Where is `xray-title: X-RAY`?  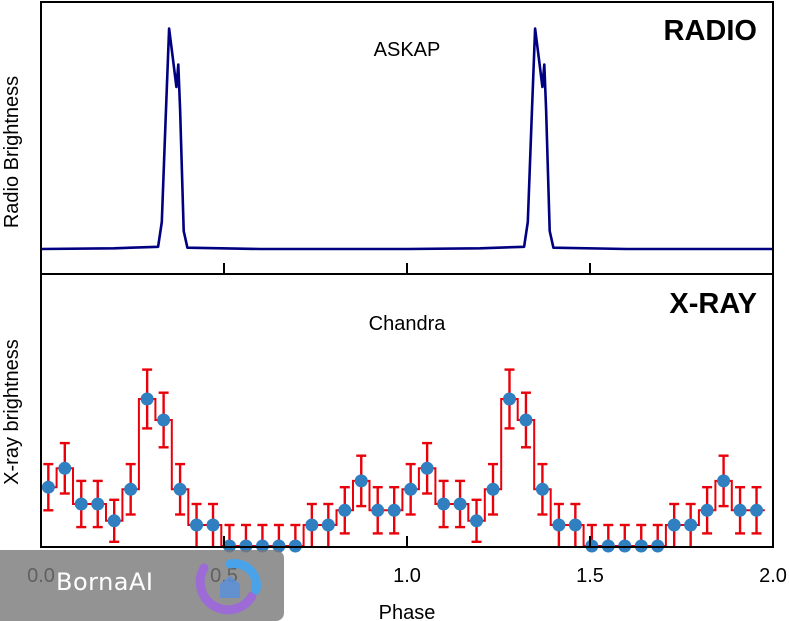
xray-title: X-RAY is located at coordinates (713, 304).